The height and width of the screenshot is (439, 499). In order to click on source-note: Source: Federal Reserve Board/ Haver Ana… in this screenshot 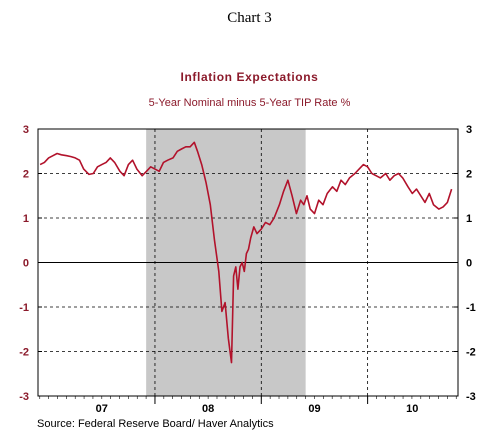, I will do `click(155, 424)`.